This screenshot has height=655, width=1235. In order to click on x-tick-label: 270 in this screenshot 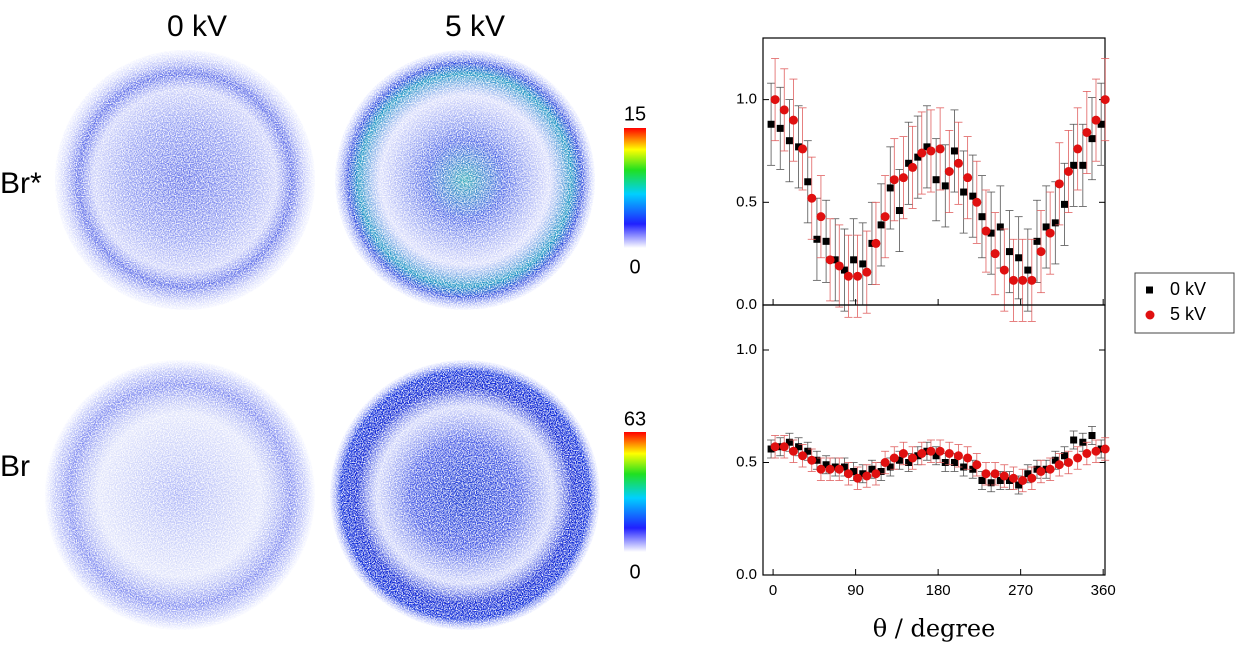, I will do `click(1020, 590)`.